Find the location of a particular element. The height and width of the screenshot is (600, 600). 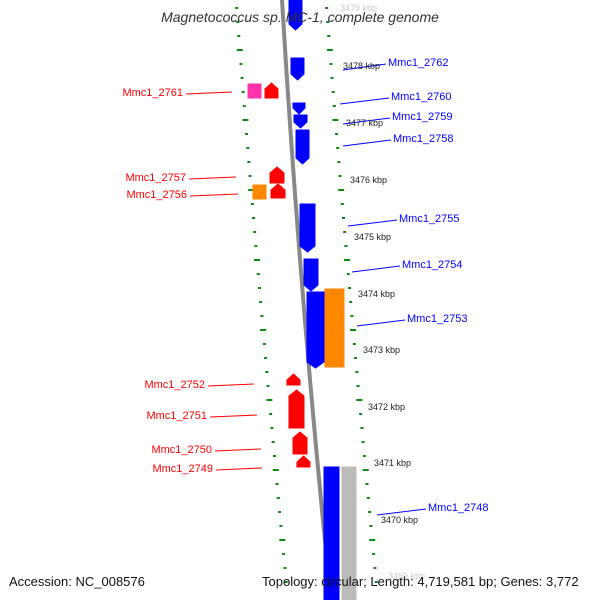

gene-label-right: Mmc1_2759 is located at coordinates (422, 117).